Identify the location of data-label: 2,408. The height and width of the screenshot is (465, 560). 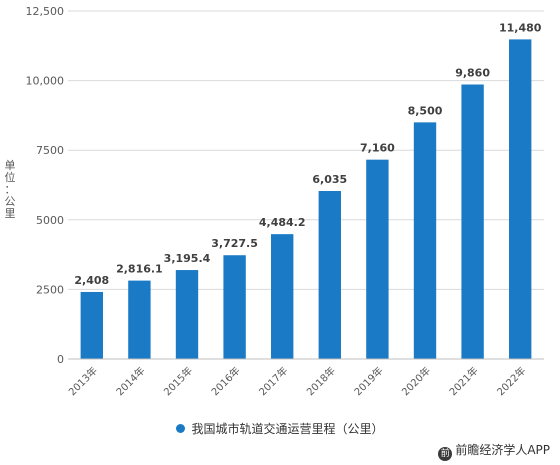
(91, 280).